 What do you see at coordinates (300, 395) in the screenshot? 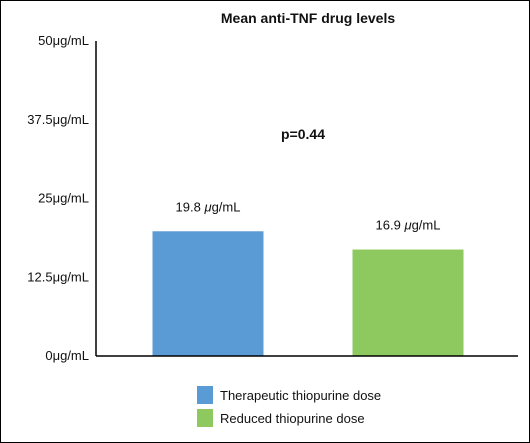
I see `legend-label: Therapeutic thiopurine dose` at bounding box center [300, 395].